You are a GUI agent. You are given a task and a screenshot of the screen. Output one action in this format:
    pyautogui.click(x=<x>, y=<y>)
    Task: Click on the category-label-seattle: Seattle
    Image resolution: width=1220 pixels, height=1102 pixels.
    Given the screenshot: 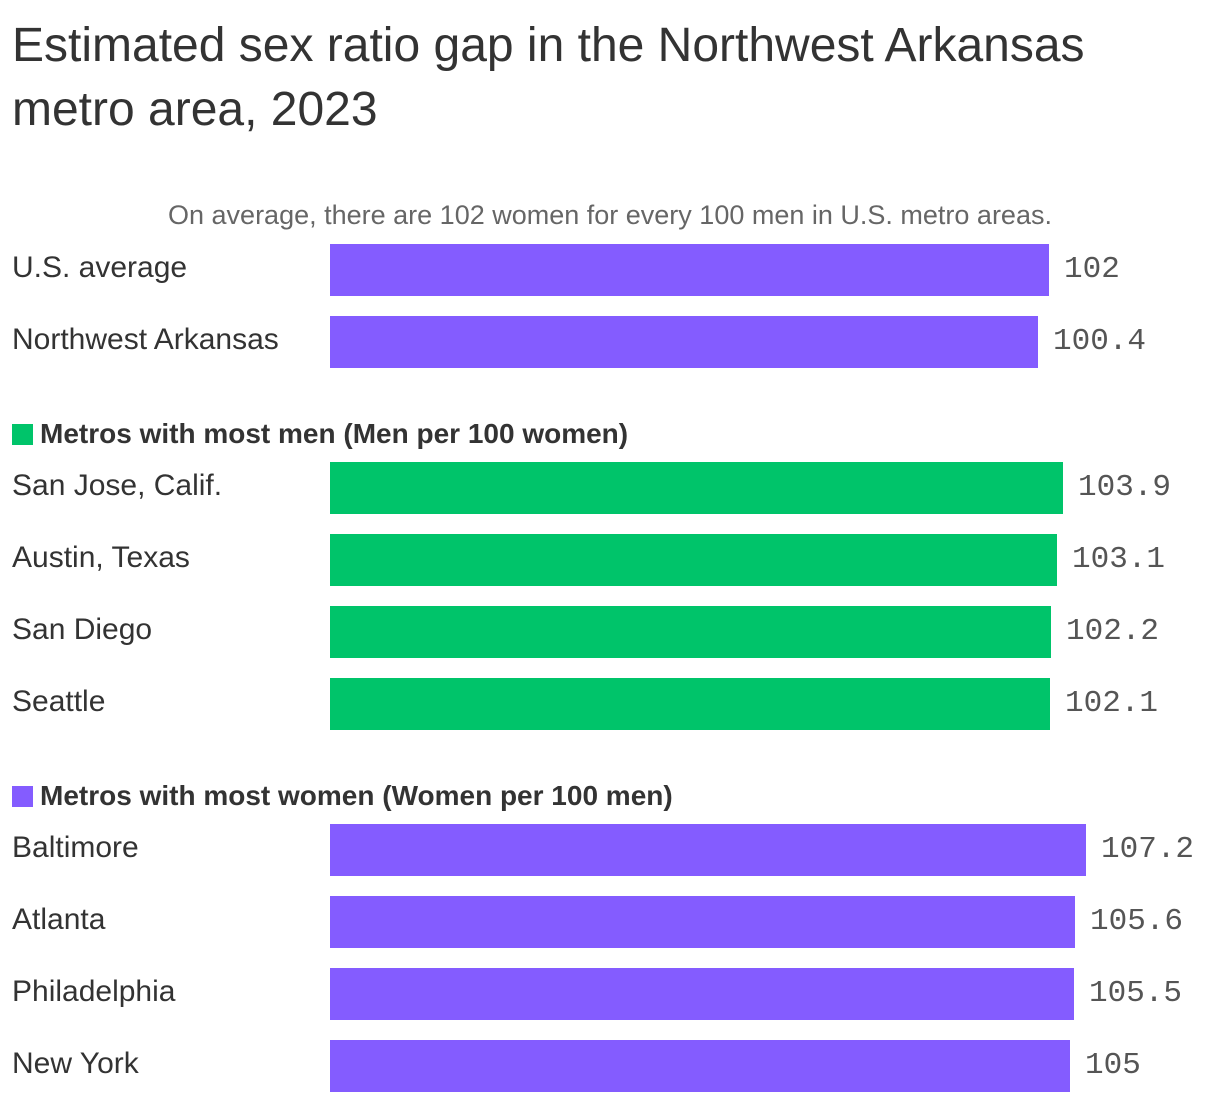 What is the action you would take?
    pyautogui.click(x=59, y=701)
    